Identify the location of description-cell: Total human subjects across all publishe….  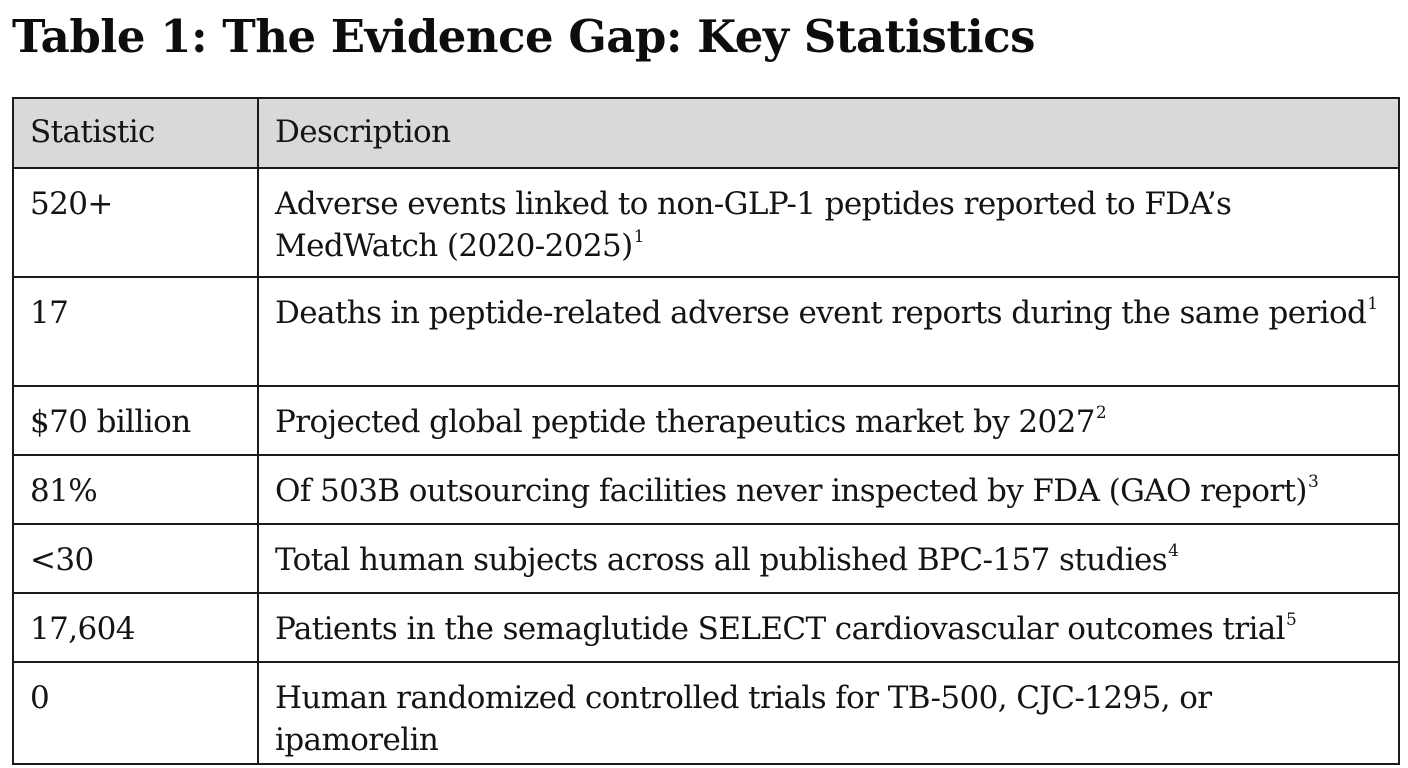
(828, 558).